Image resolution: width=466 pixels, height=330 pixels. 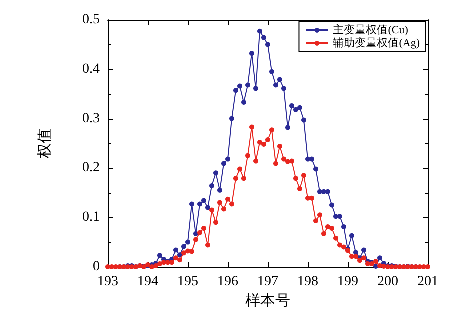 I want to click on x-tick-label: 201, so click(x=428, y=282).